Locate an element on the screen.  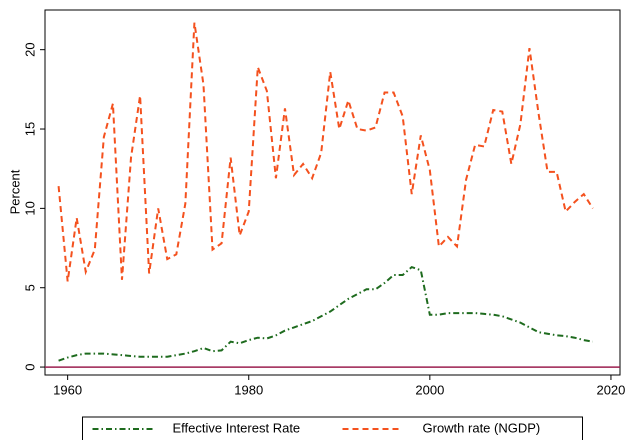
legend-label: Effective Interest Rate is located at coordinates (237, 427).